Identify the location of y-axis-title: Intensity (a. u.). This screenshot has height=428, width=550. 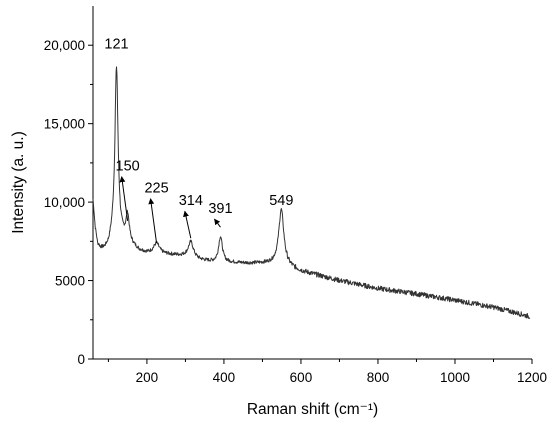
(18, 182).